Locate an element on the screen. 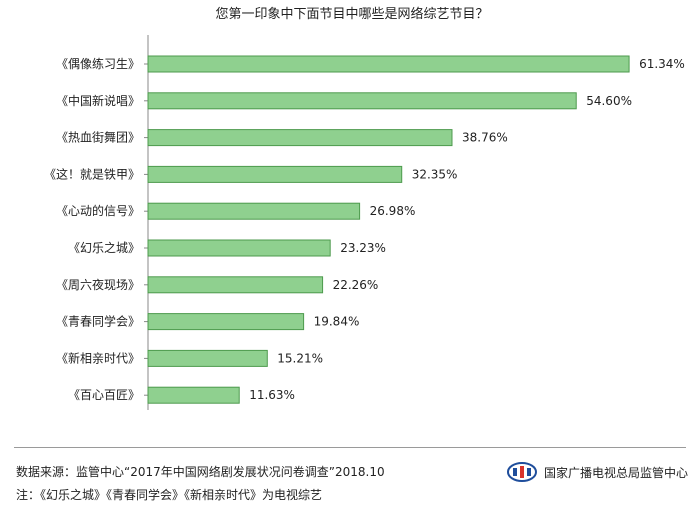 This screenshot has height=515, width=700. value-label: 19.84% is located at coordinates (337, 322).